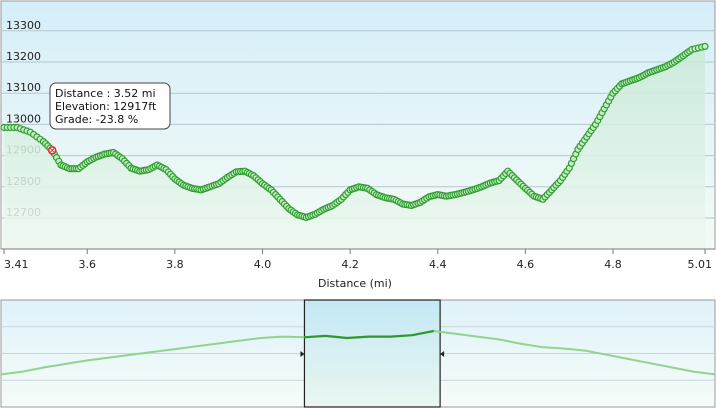  I want to click on x-tick-label: 4.4, so click(438, 264).